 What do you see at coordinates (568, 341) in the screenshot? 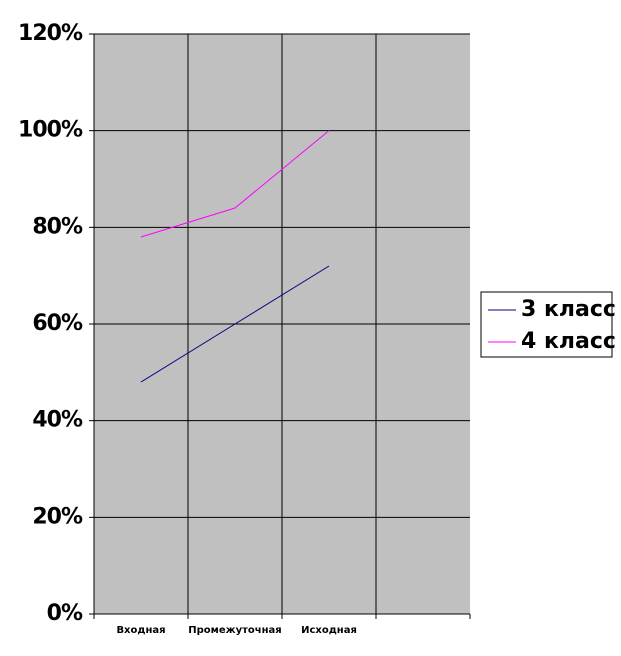
I see `legend-label: 4 класс` at bounding box center [568, 341].